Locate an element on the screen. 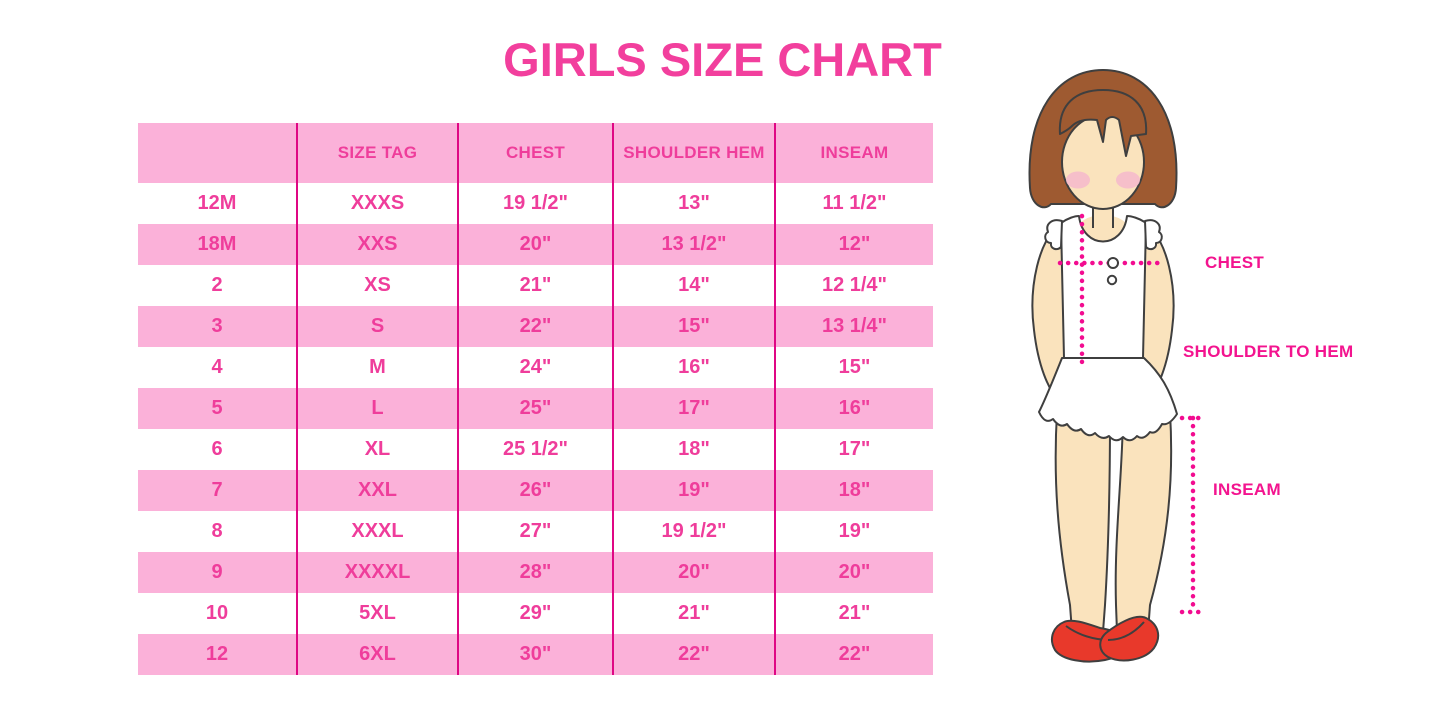  table-row: 6 XL 25 1/2" 18" 17" is located at coordinates (535, 449).